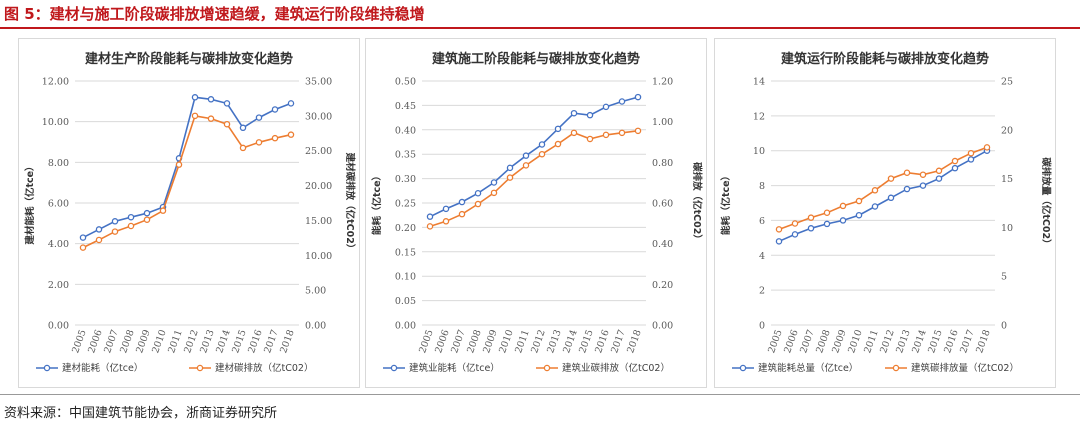 The width and height of the screenshot is (1080, 428). Describe the element at coordinates (759, 116) in the screenshot. I see `y-left-tick-label: 12` at that location.